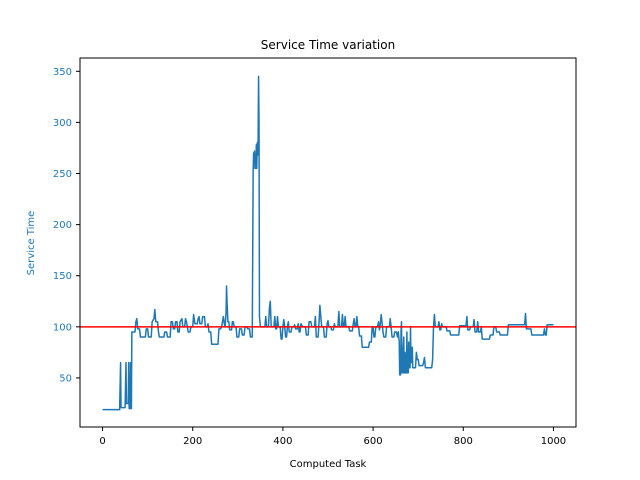 The width and height of the screenshot is (640, 480). Describe the element at coordinates (282, 441) in the screenshot. I see `x-tick-label: 400` at that location.